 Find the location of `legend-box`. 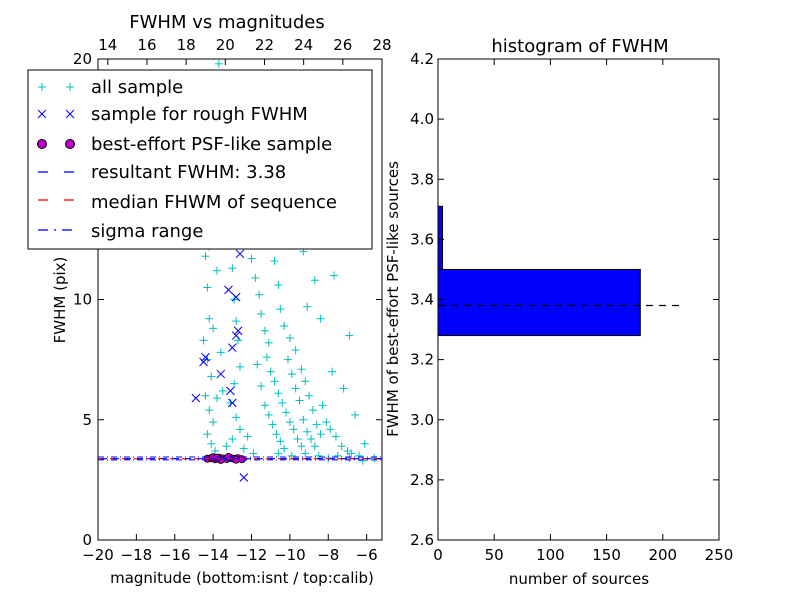

legend-box is located at coordinates (200, 159).